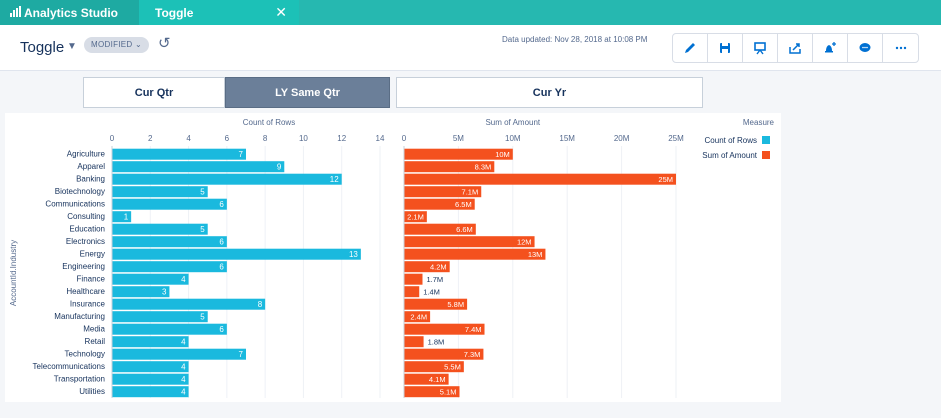 The height and width of the screenshot is (418, 941). What do you see at coordinates (15, 11) in the screenshot?
I see `analytics-icon` at bounding box center [15, 11].